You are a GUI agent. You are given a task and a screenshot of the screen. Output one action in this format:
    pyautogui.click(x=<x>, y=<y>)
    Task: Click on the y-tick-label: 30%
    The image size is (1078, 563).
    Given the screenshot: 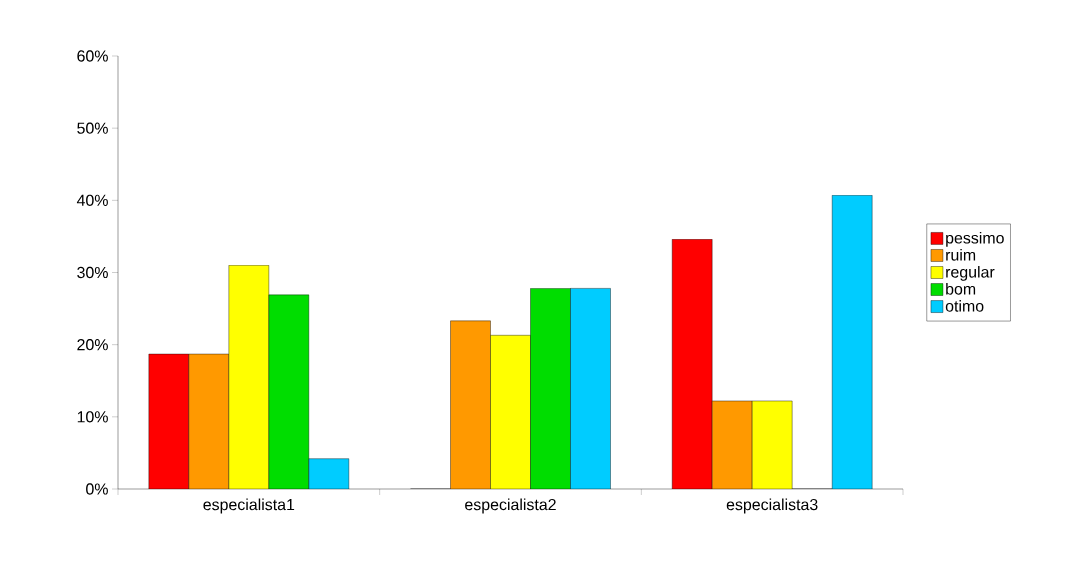 What is the action you would take?
    pyautogui.click(x=92, y=272)
    